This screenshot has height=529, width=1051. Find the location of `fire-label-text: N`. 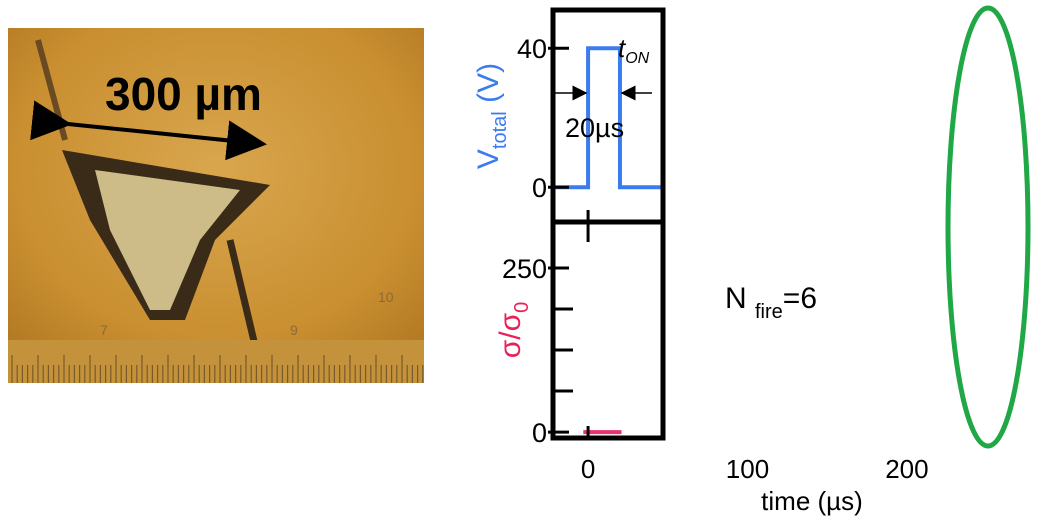

fire-label-text: N is located at coordinates (740, 298).